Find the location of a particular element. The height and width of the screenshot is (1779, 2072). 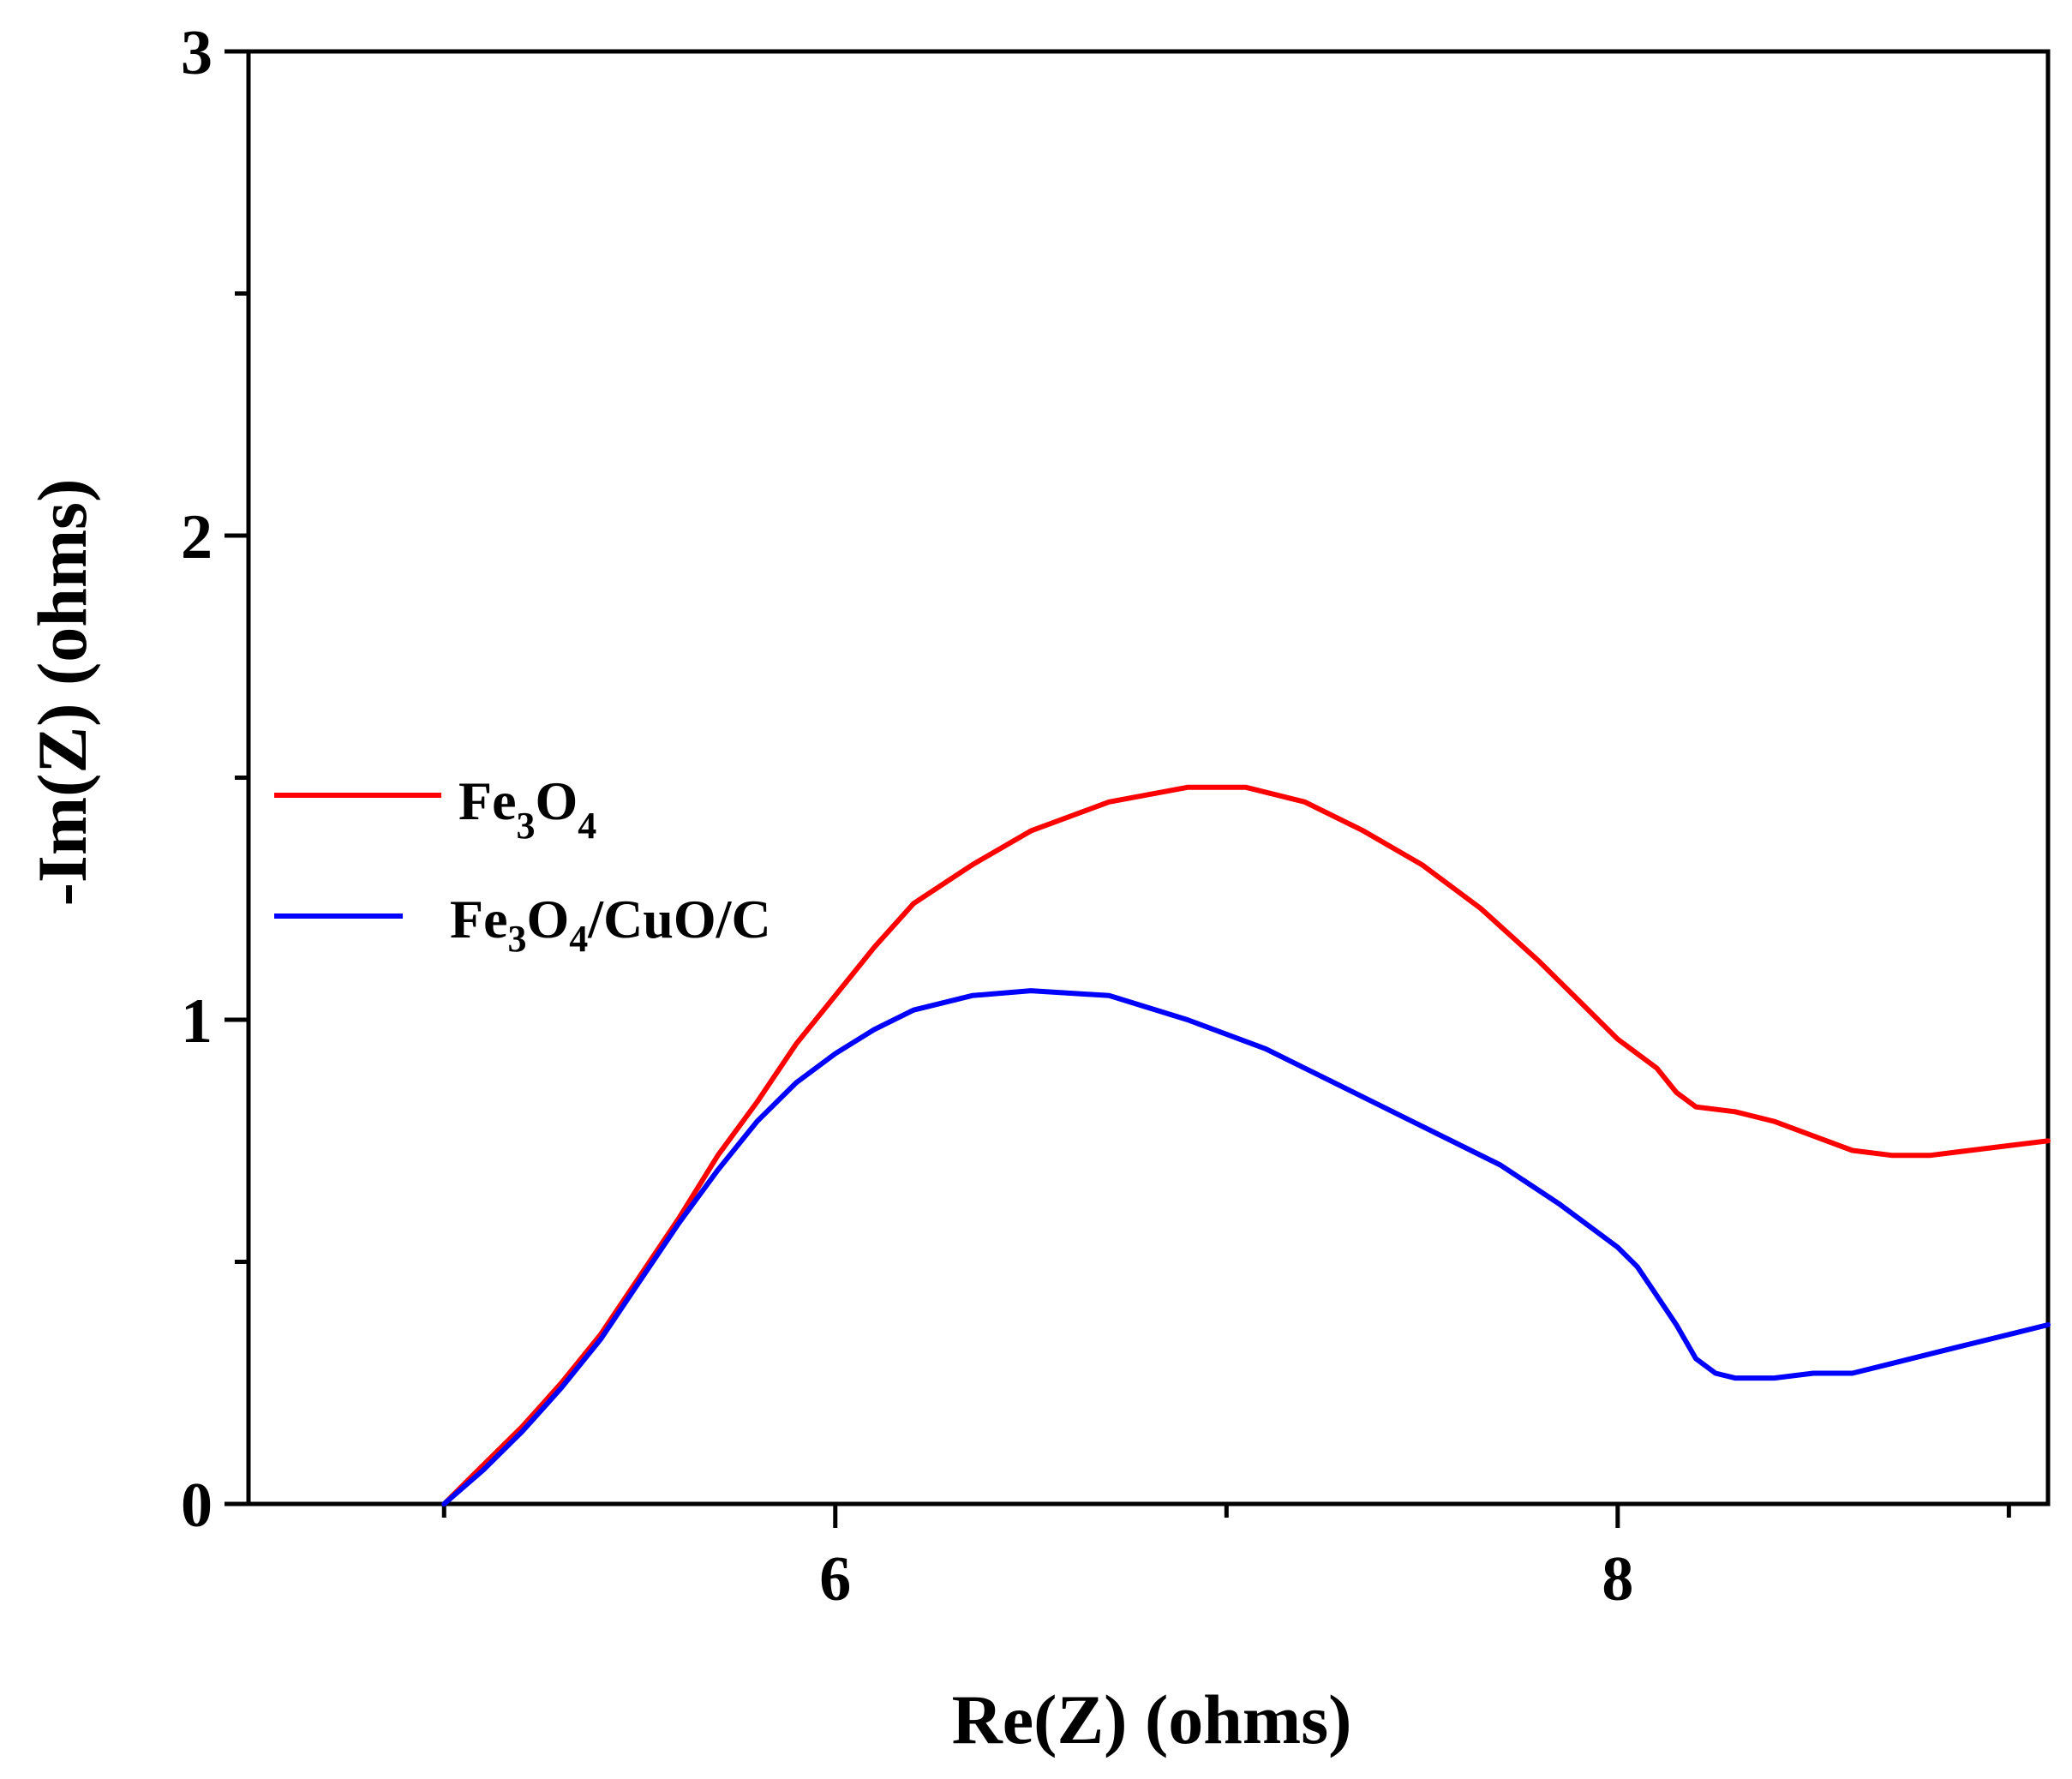

legend-label-fe3o4: Fe3O4 is located at coordinates (527, 808).